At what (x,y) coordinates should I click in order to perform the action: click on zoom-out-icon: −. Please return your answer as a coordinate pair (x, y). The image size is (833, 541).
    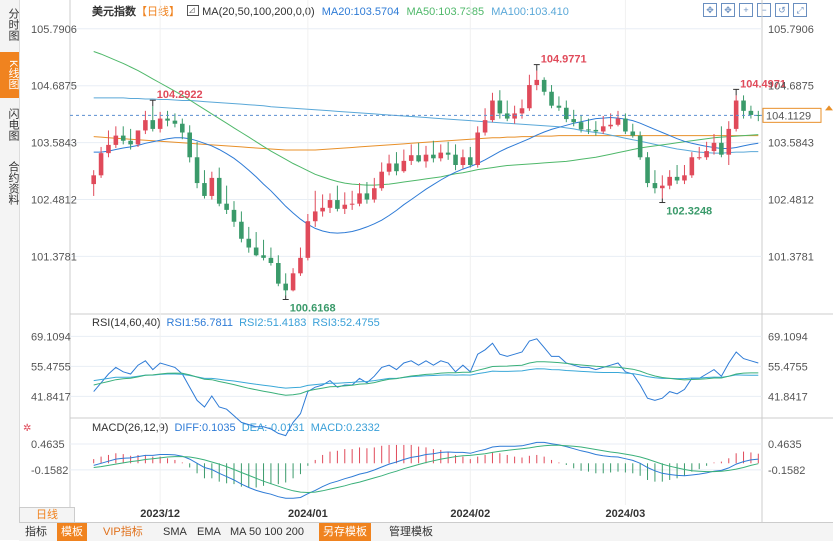
    Looking at the image, I should click on (764, 10).